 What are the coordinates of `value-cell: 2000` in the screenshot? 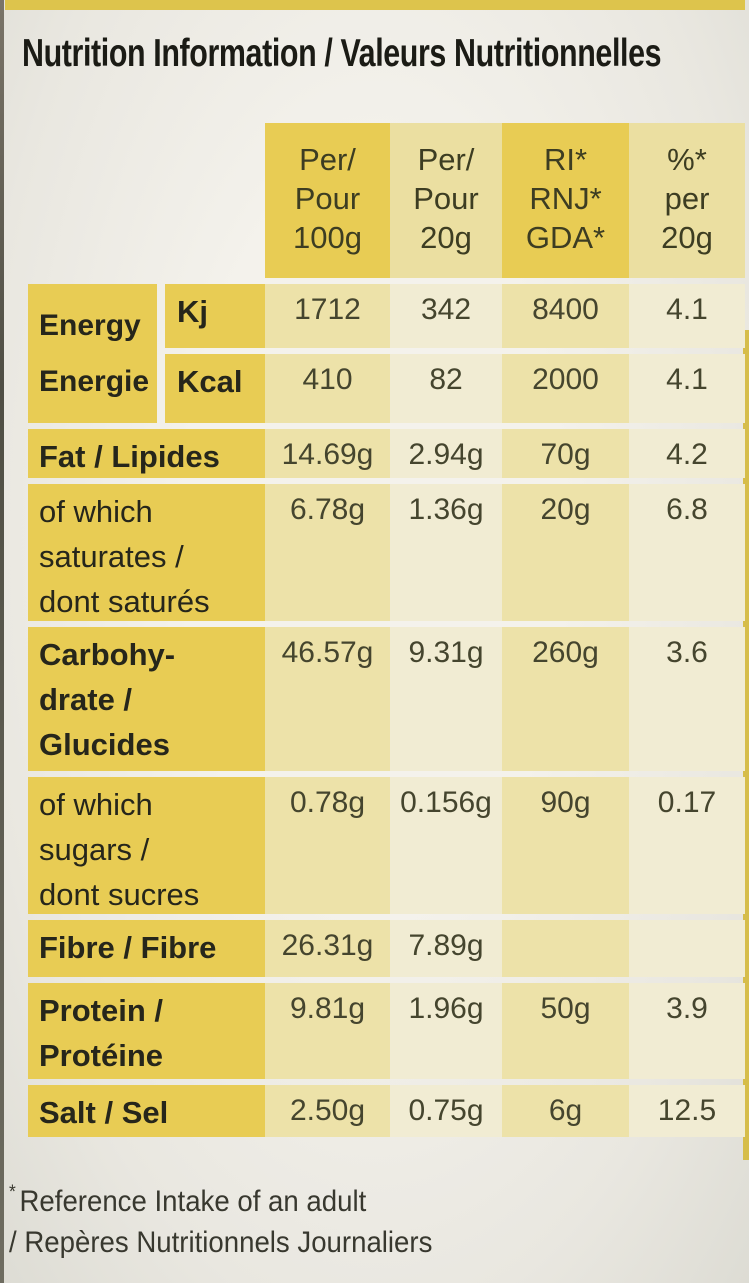 It's located at (565, 388).